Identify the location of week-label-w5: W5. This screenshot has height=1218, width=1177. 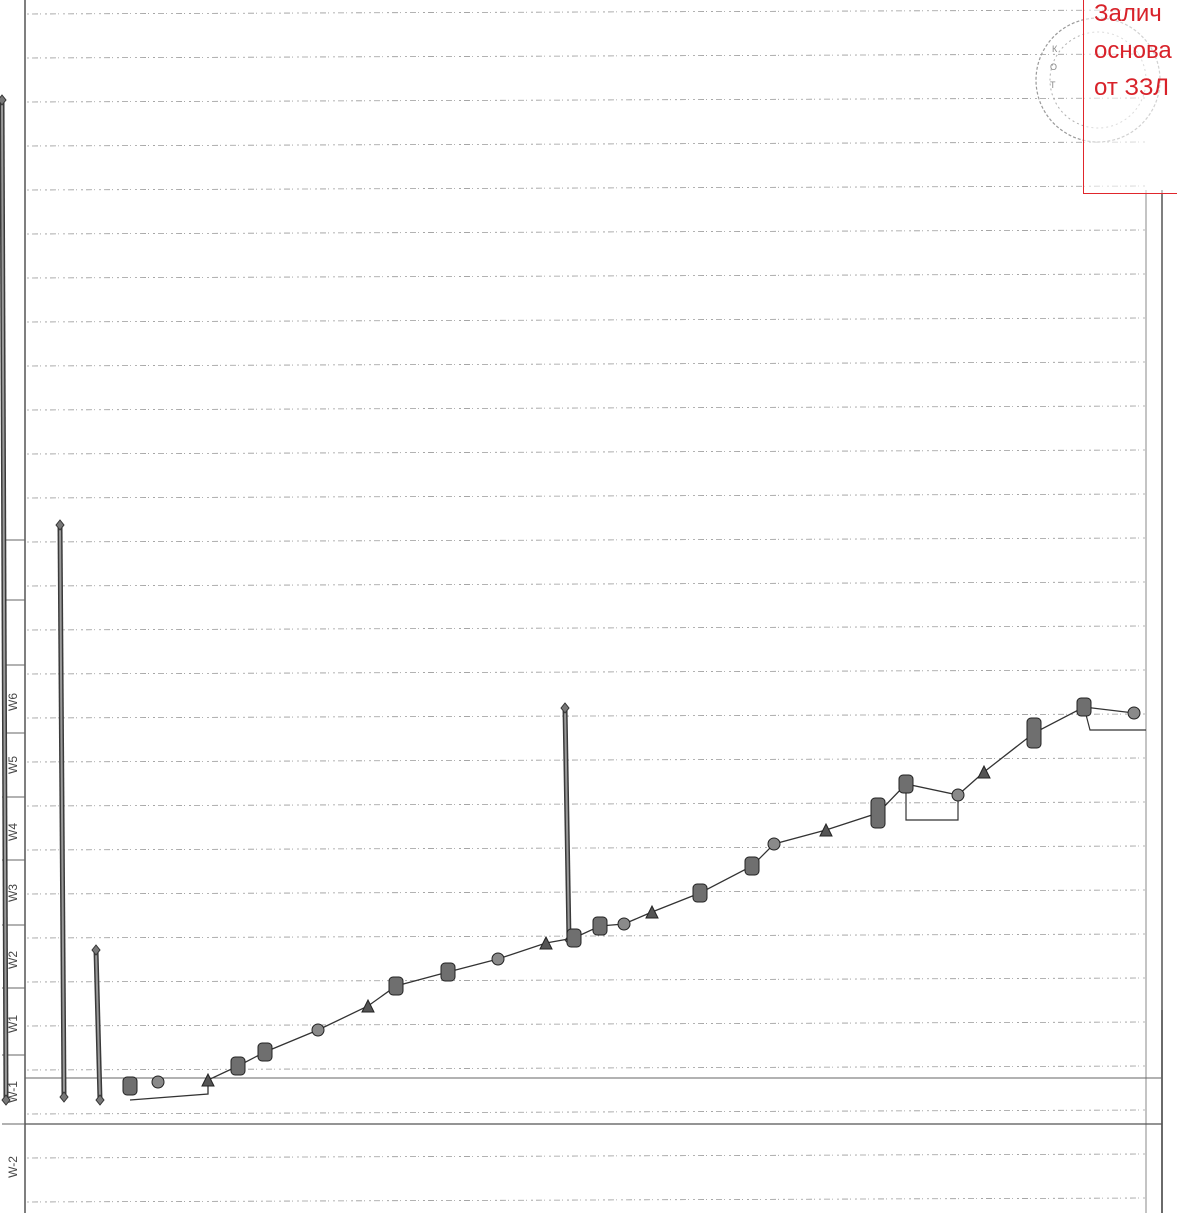
(13, 765).